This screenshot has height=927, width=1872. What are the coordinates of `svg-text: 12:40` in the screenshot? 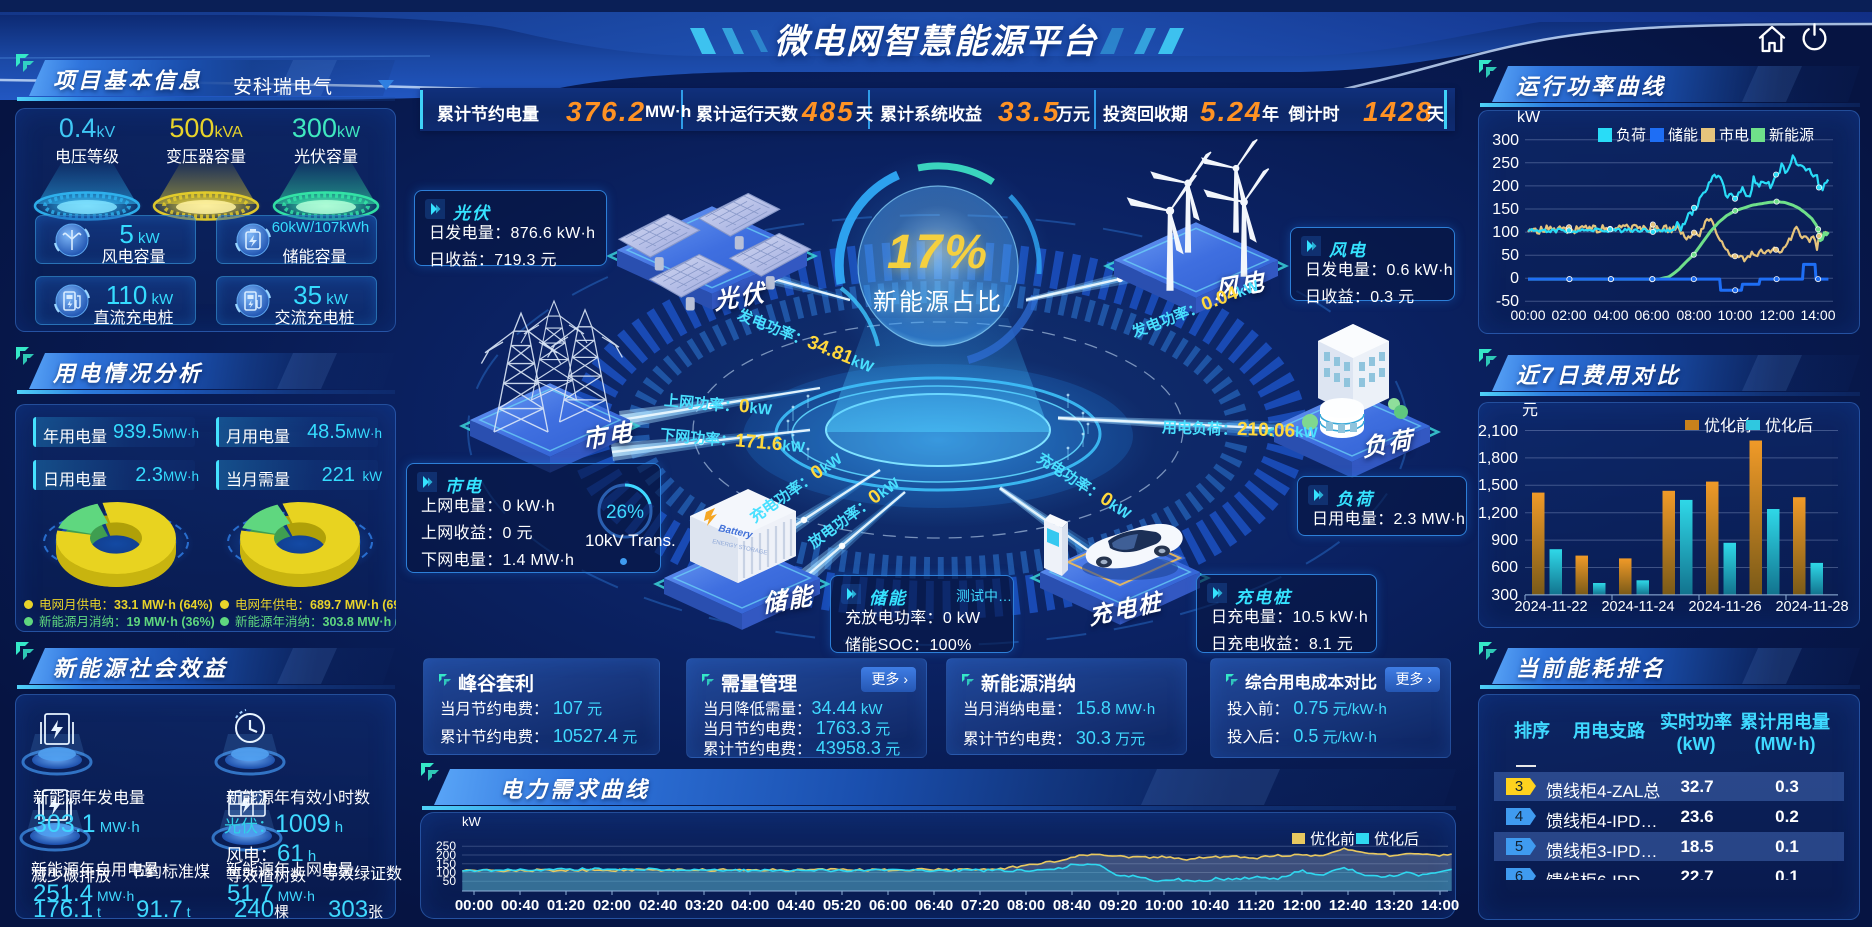 It's located at (1348, 905).